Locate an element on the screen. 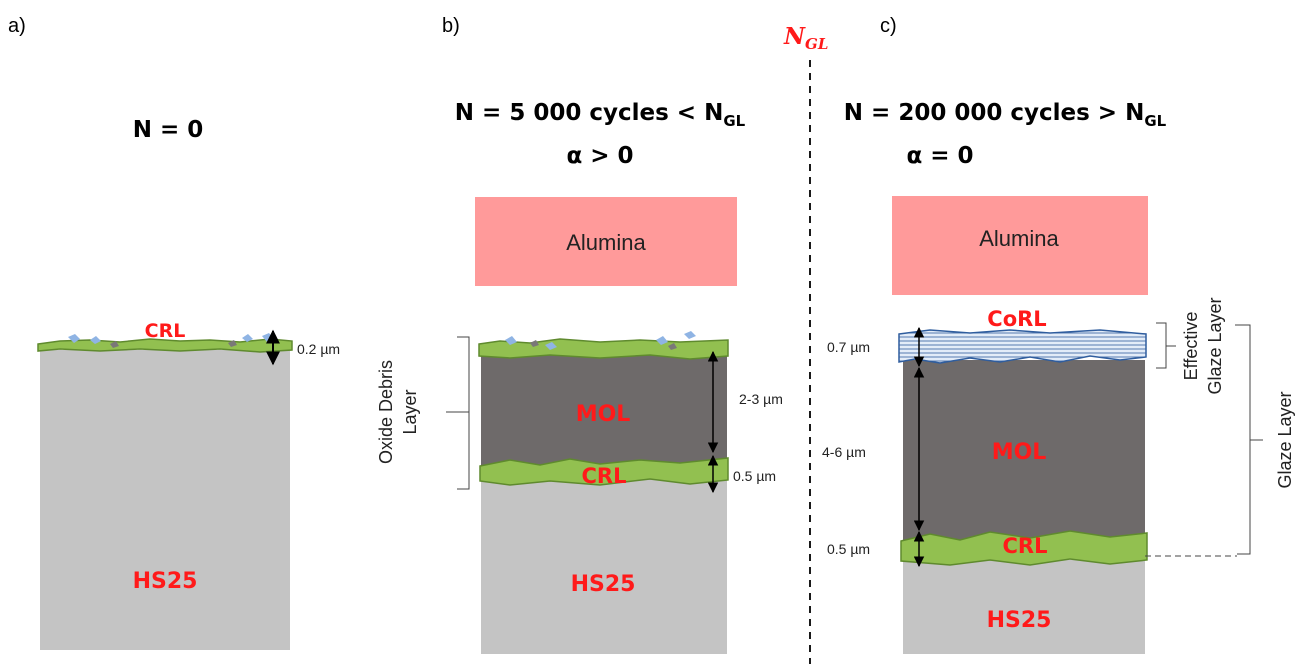 The image size is (1306, 664). oxide-debris-bracket is located at coordinates (458, 413).